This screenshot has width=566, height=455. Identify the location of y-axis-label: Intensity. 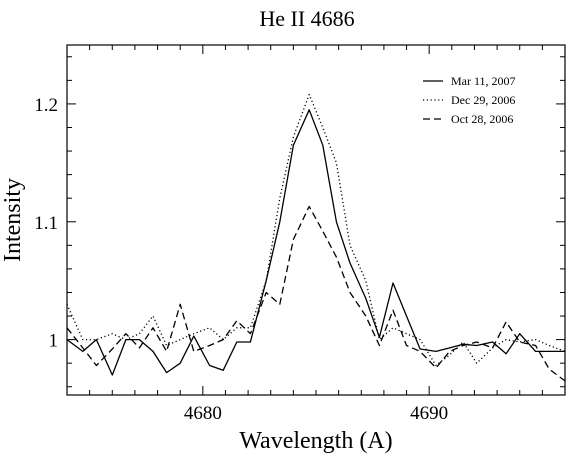
(13, 220).